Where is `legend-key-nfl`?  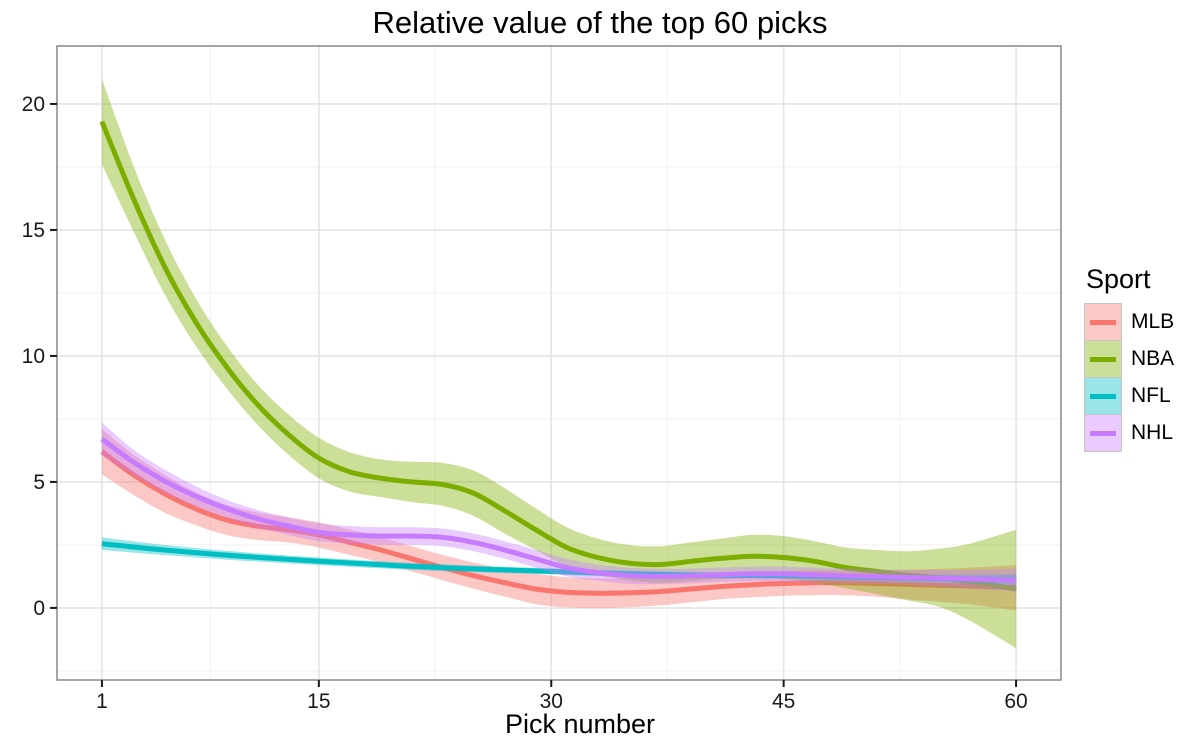 legend-key-nfl is located at coordinates (1103, 396).